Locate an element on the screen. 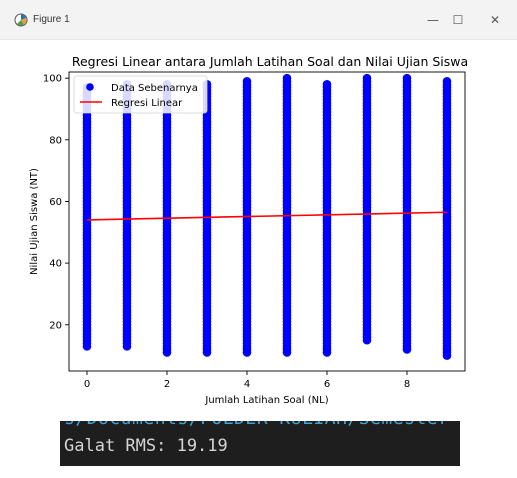 The width and height of the screenshot is (517, 478). maximize-button: ☐ is located at coordinates (458, 20).